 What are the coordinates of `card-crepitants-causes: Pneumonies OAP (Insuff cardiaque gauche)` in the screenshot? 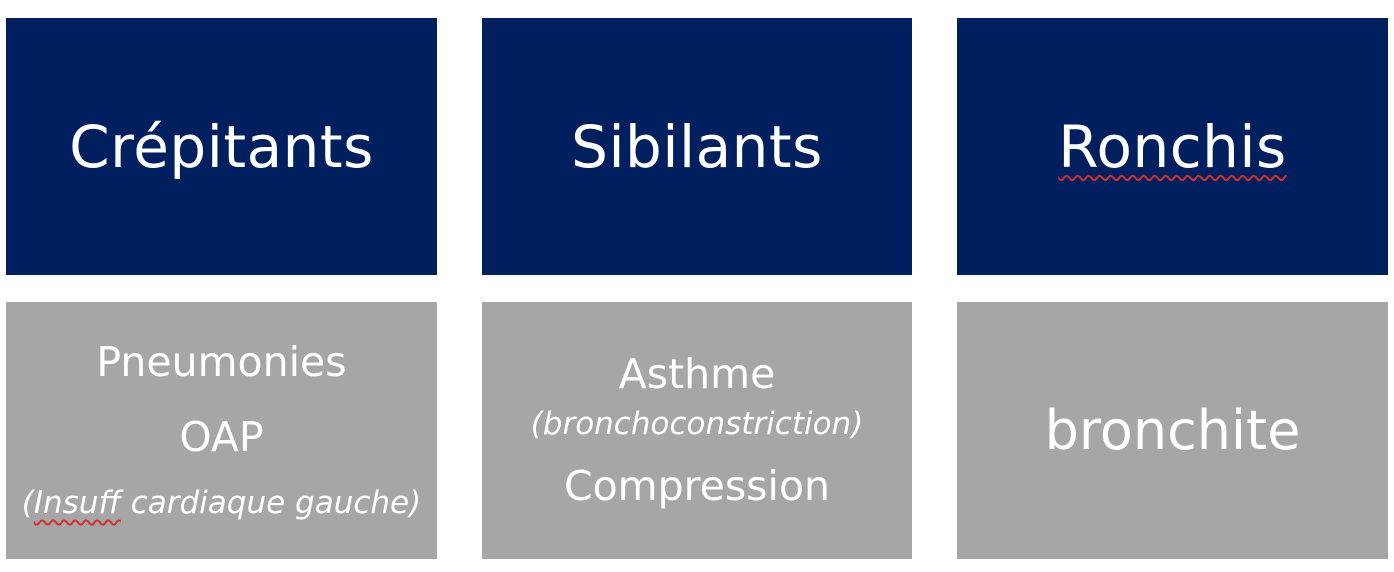 It's located at (221, 430).